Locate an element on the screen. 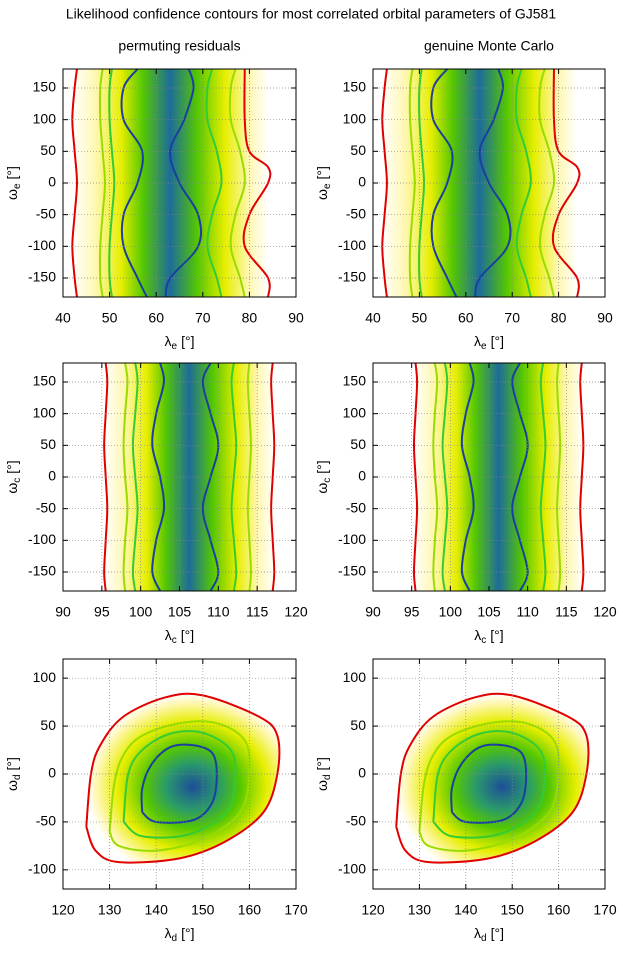  x-tick-label: 110 is located at coordinates (218, 612).